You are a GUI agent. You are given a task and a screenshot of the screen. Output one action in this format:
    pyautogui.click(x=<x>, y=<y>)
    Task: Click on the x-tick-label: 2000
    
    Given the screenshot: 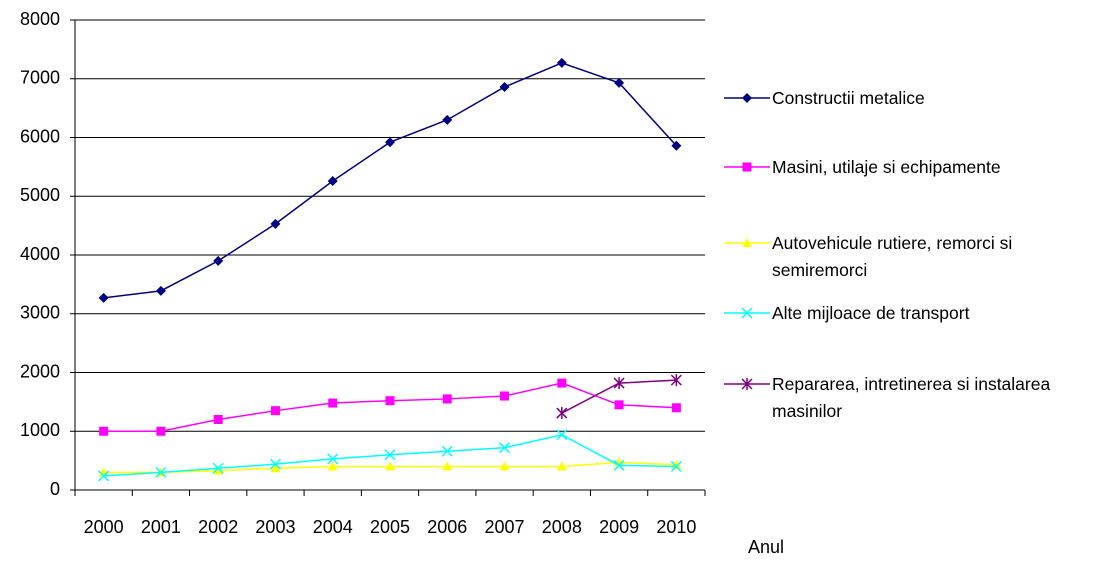 What is the action you would take?
    pyautogui.click(x=104, y=527)
    